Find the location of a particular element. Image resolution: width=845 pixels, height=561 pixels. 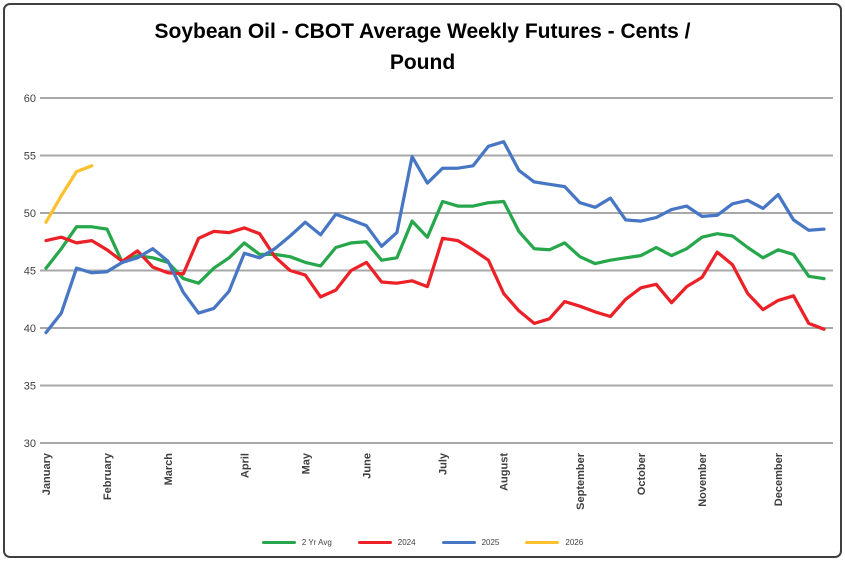

x-tick-label-august: August is located at coordinates (505, 472).